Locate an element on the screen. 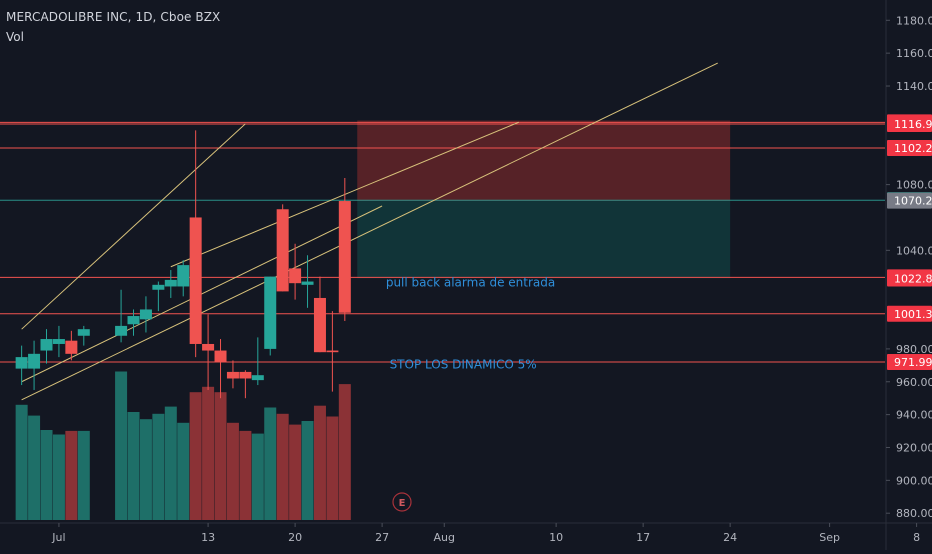 Image resolution: width=932 pixels, height=554 pixels. x-tick-label-8: 8 is located at coordinates (916, 537).